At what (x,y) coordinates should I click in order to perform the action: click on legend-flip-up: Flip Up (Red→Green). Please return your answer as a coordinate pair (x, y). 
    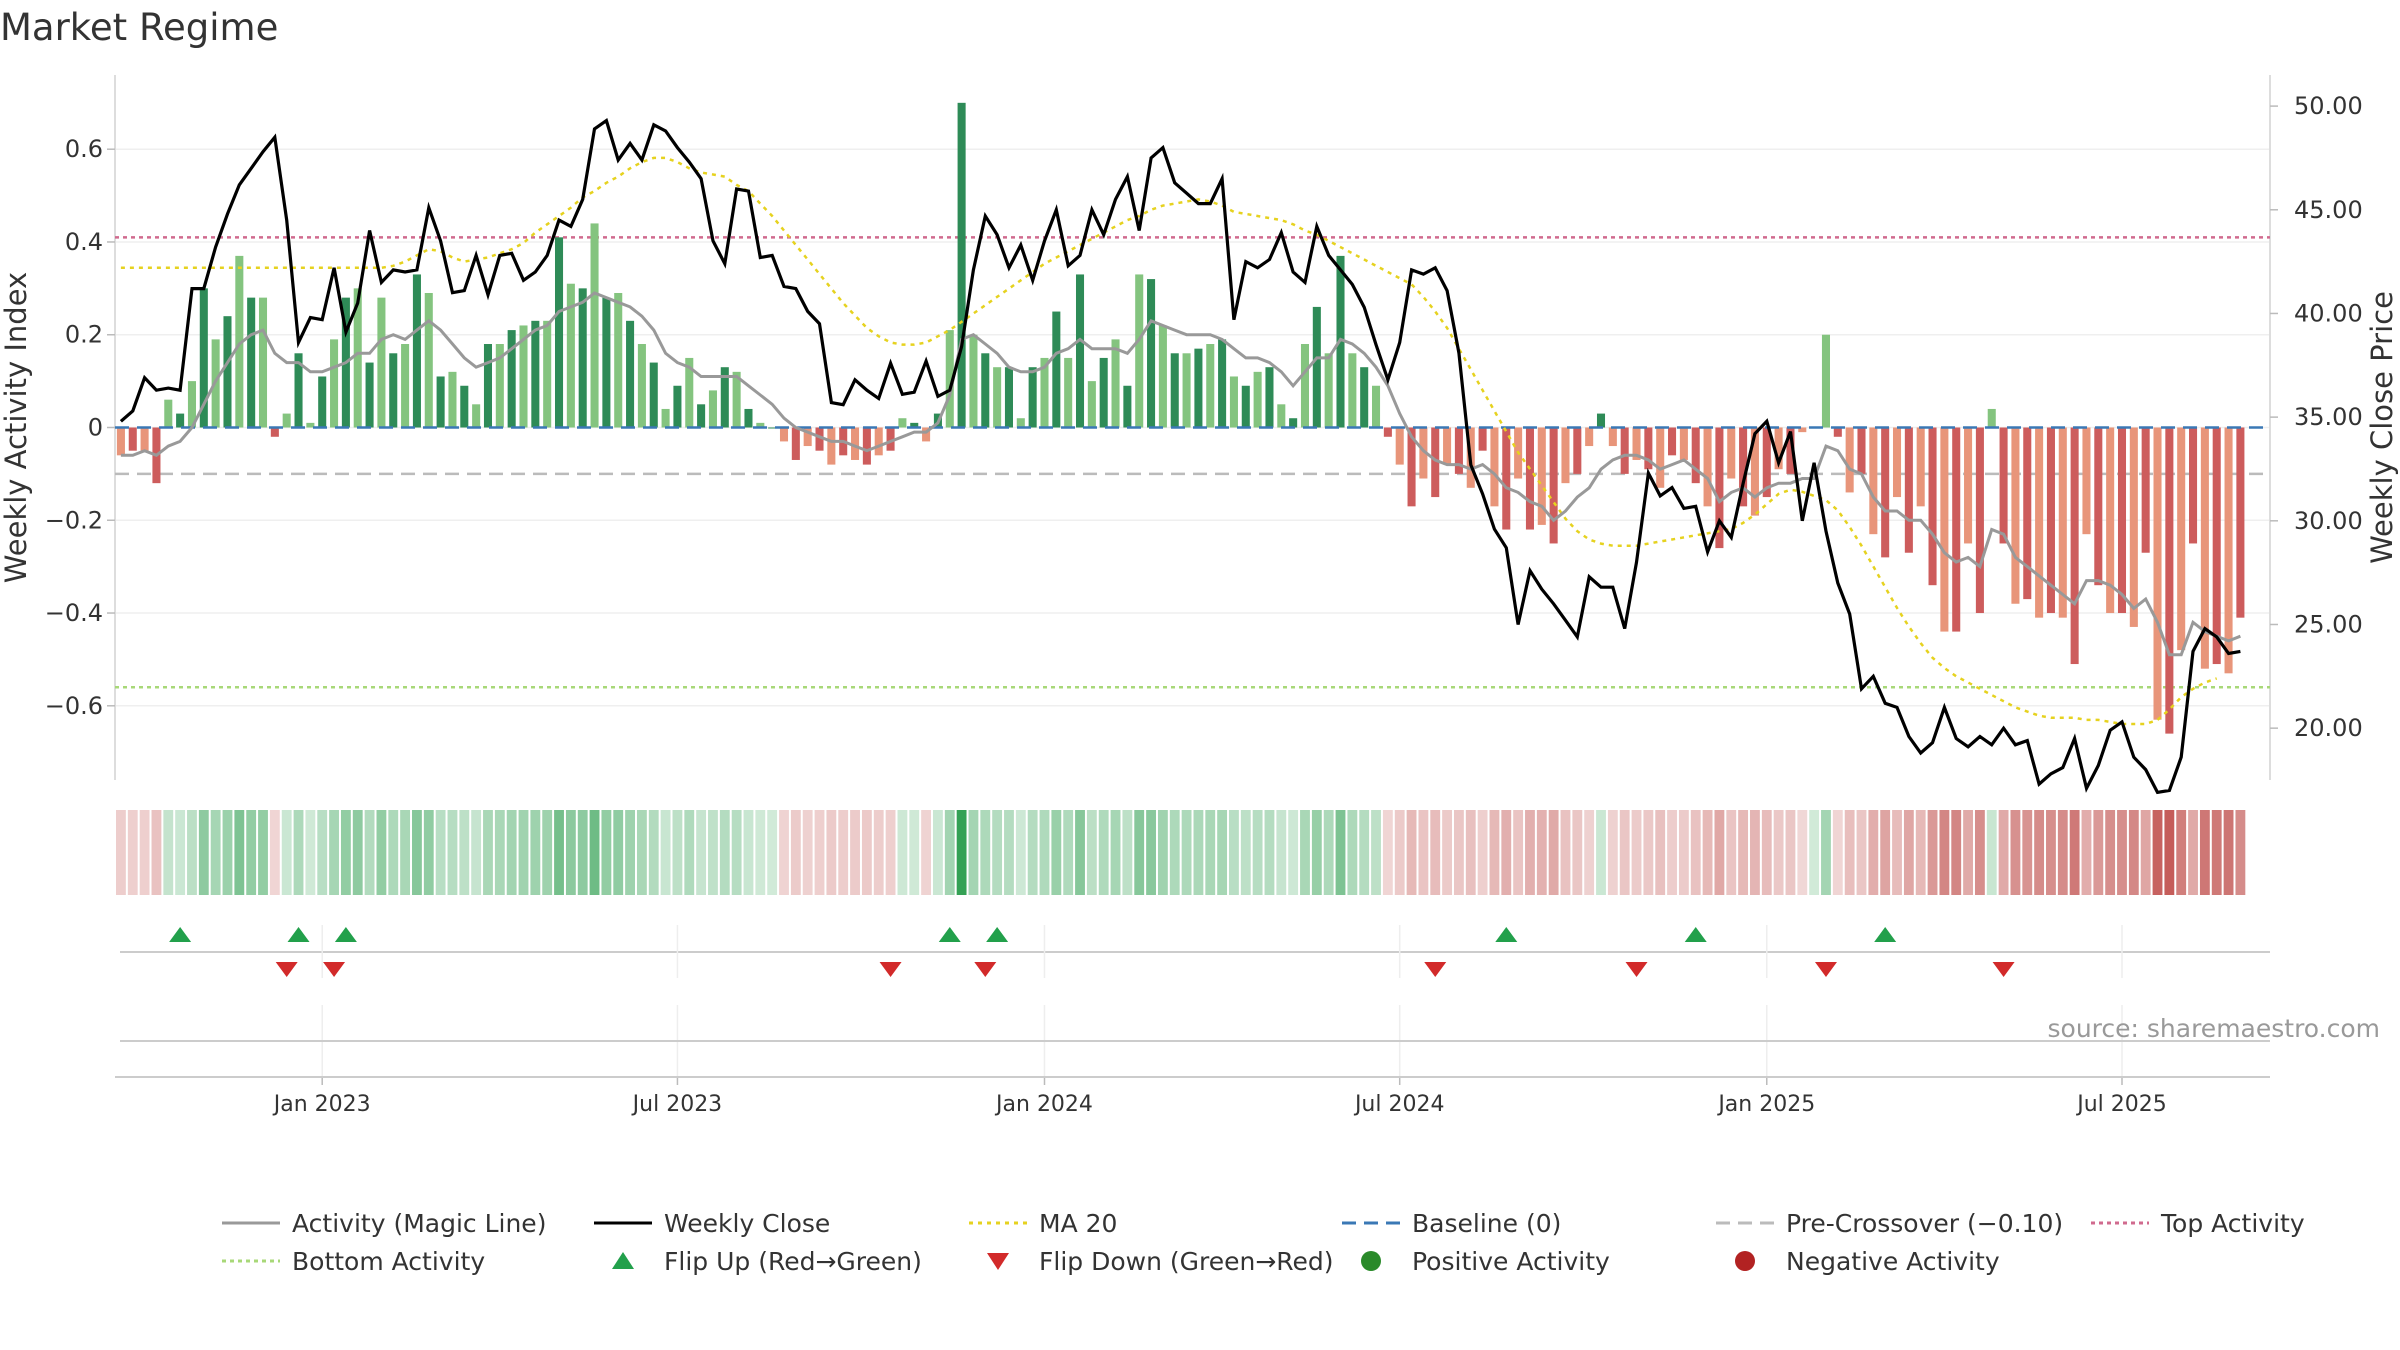
    Looking at the image, I should click on (756, 1261).